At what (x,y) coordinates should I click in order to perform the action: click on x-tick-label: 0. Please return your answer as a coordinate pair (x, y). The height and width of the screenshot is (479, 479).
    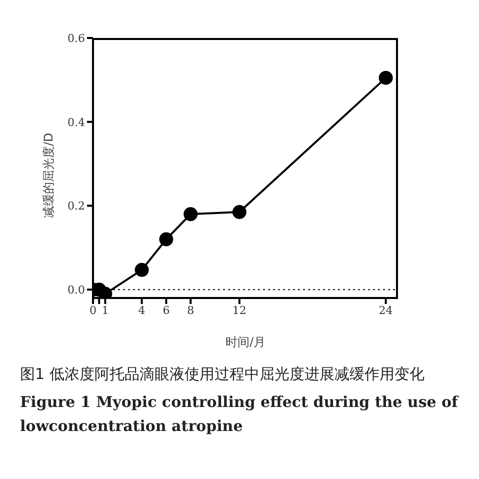
    Looking at the image, I should click on (93, 310).